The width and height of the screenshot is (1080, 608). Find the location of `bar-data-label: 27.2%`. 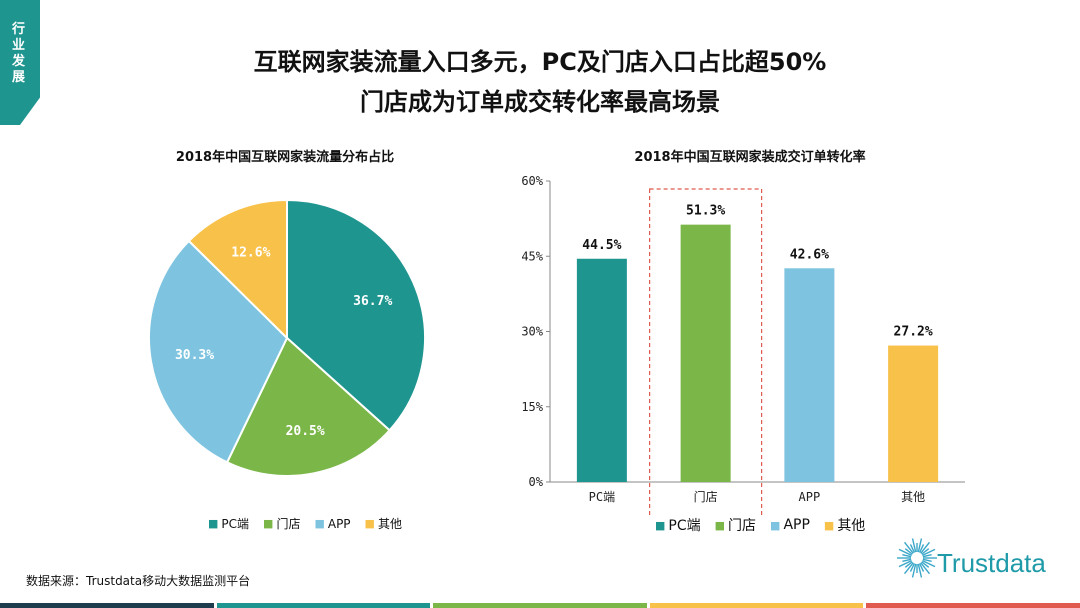

bar-data-label: 27.2% is located at coordinates (913, 332).